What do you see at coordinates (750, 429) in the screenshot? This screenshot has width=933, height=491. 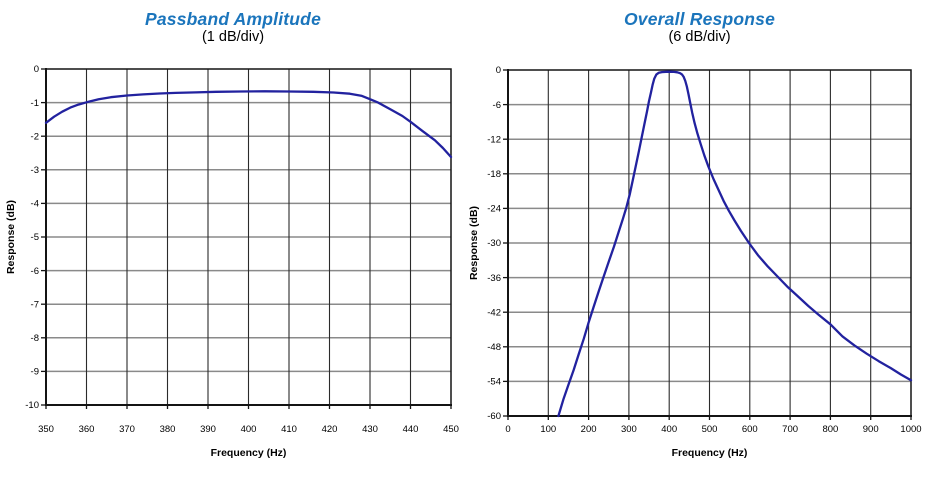 I see `x-tick-label: 600` at bounding box center [750, 429].